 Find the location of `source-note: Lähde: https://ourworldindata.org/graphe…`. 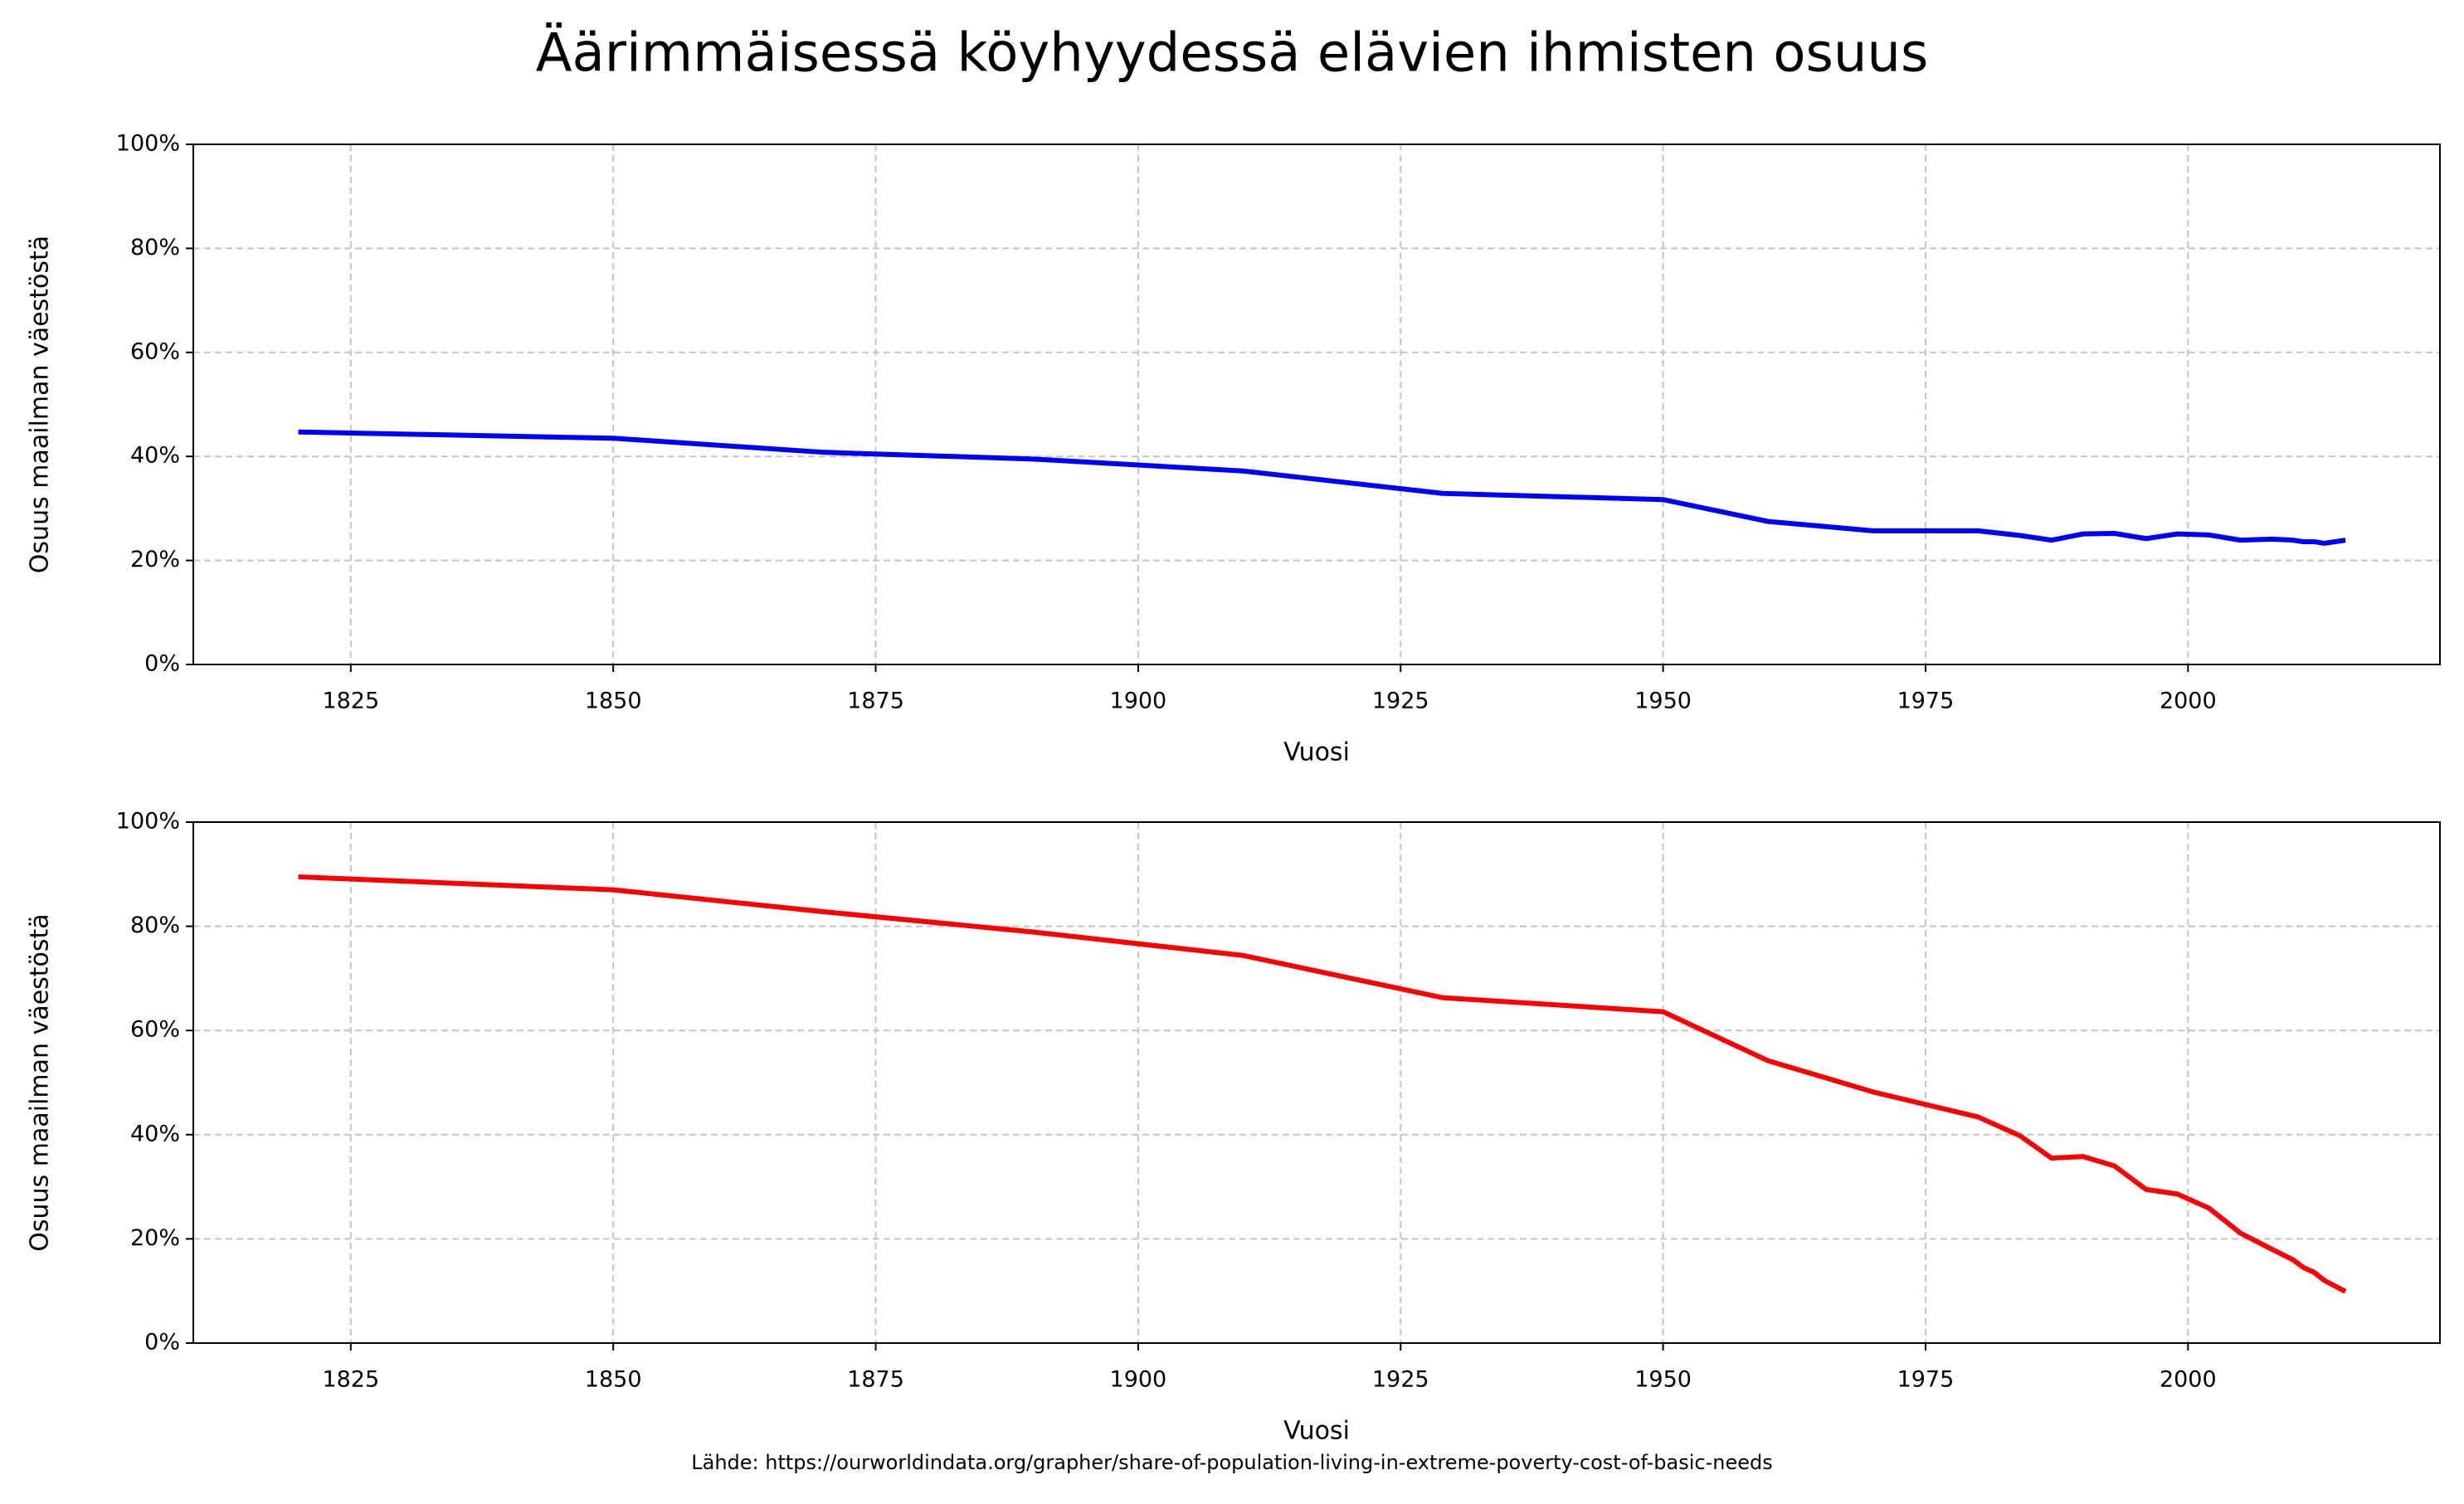

source-note: Lähde: https://ourworldindata.org/graphe… is located at coordinates (1232, 1462).